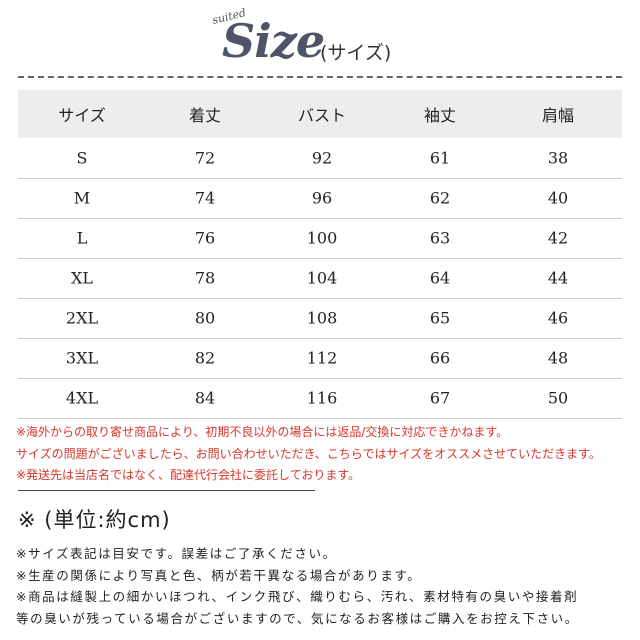 This screenshot has width=640, height=640. What do you see at coordinates (82, 278) in the screenshot?
I see `size-label: XL` at bounding box center [82, 278].